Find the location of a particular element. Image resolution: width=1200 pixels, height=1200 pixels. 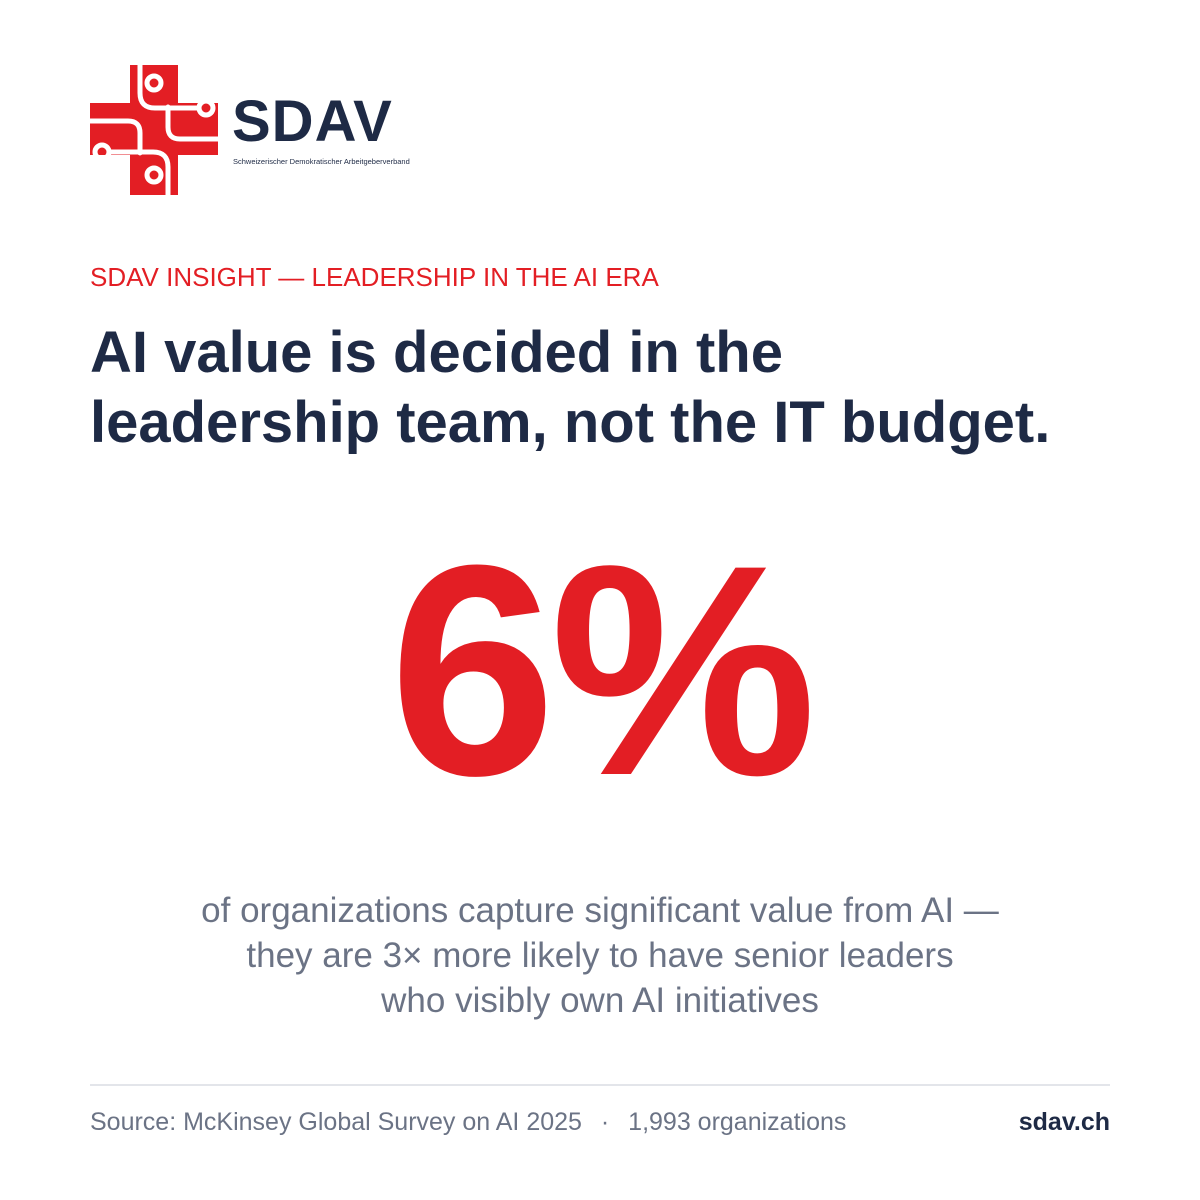

kicker: SDAV INSIGHT — LEADERSHIP IN THE AI ERA is located at coordinates (374, 277).